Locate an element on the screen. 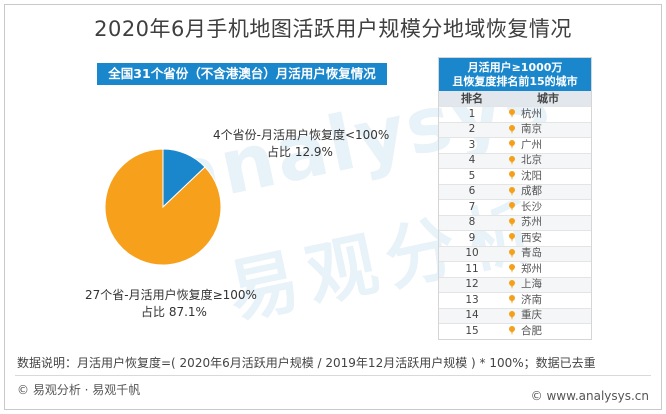  table-header-line2: 且恢复度排名前15的城市 is located at coordinates (515, 81).